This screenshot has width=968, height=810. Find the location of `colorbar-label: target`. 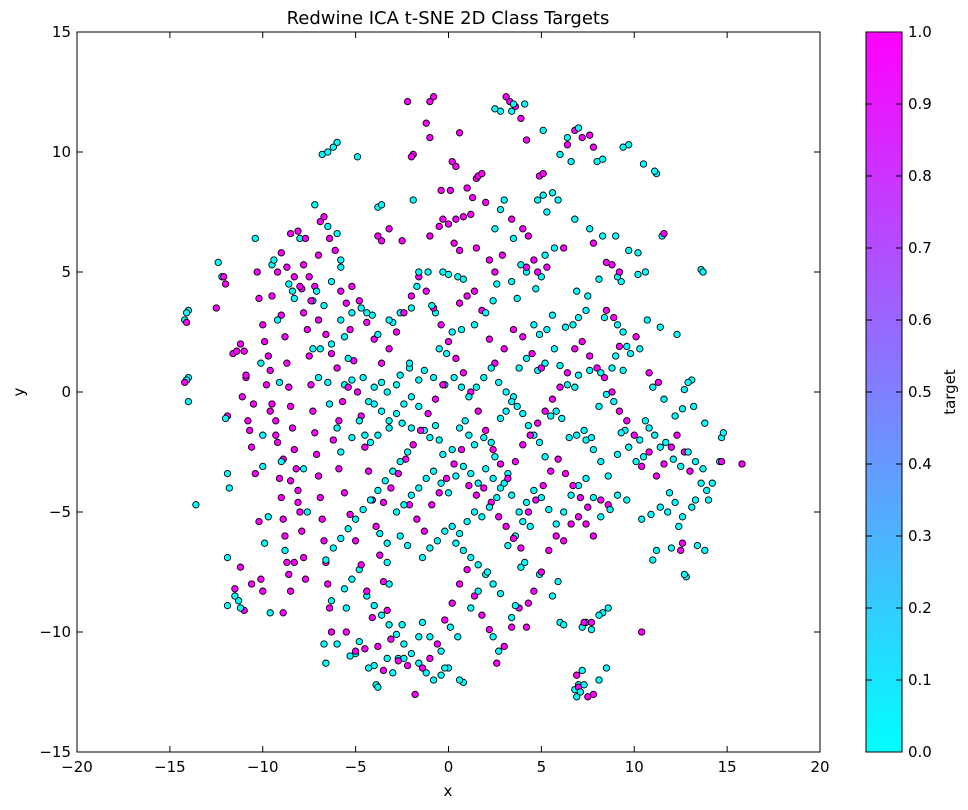

colorbar-label: target is located at coordinates (950, 392).